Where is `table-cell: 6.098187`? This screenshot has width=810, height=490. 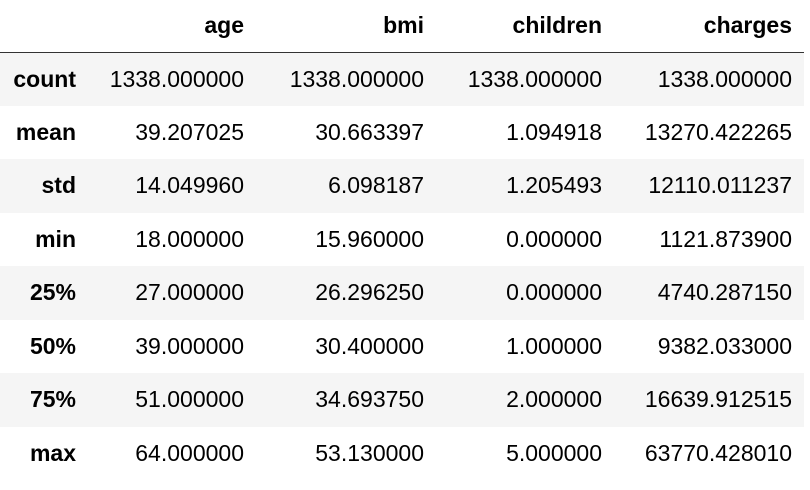
table-cell: 6.098187 is located at coordinates (376, 185).